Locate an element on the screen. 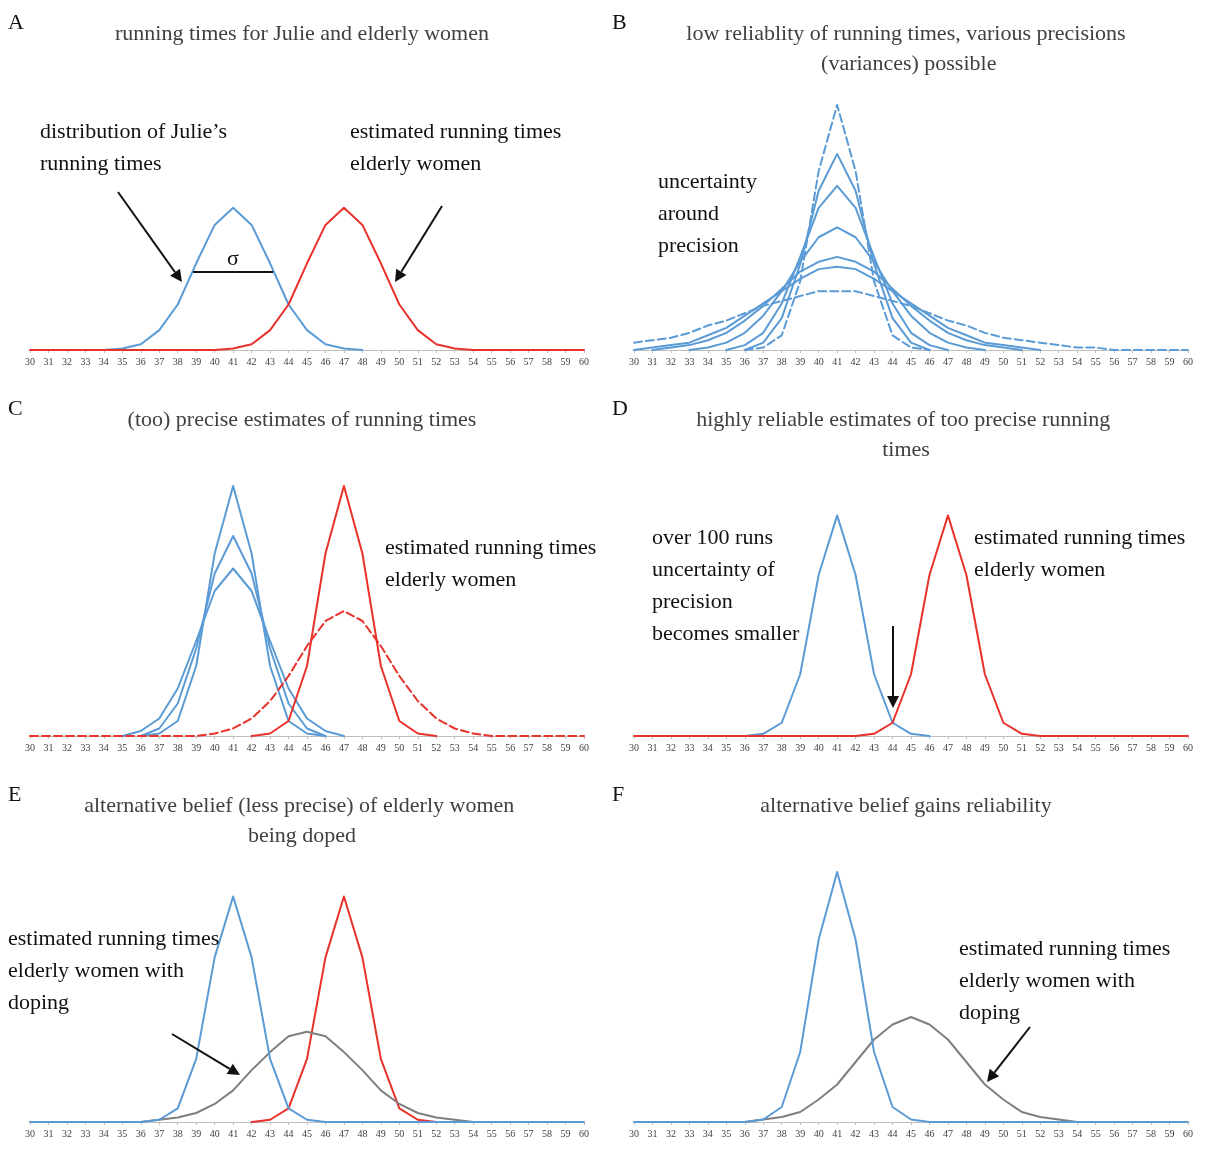 The height and width of the screenshot is (1158, 1208). text: distribution of Julie’s running times is located at coordinates (134, 147).